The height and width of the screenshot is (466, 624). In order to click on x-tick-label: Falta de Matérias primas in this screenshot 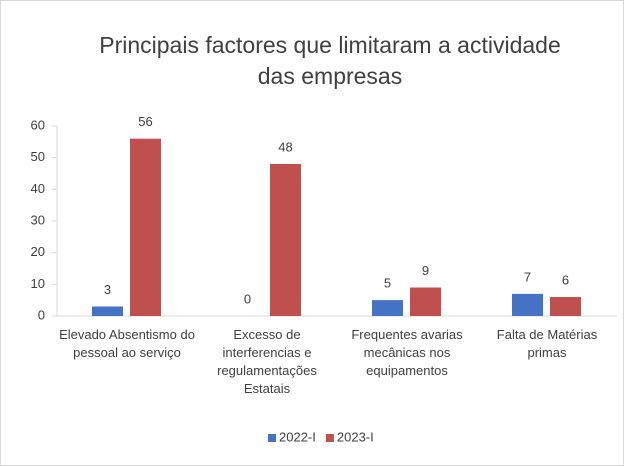, I will do `click(547, 343)`.